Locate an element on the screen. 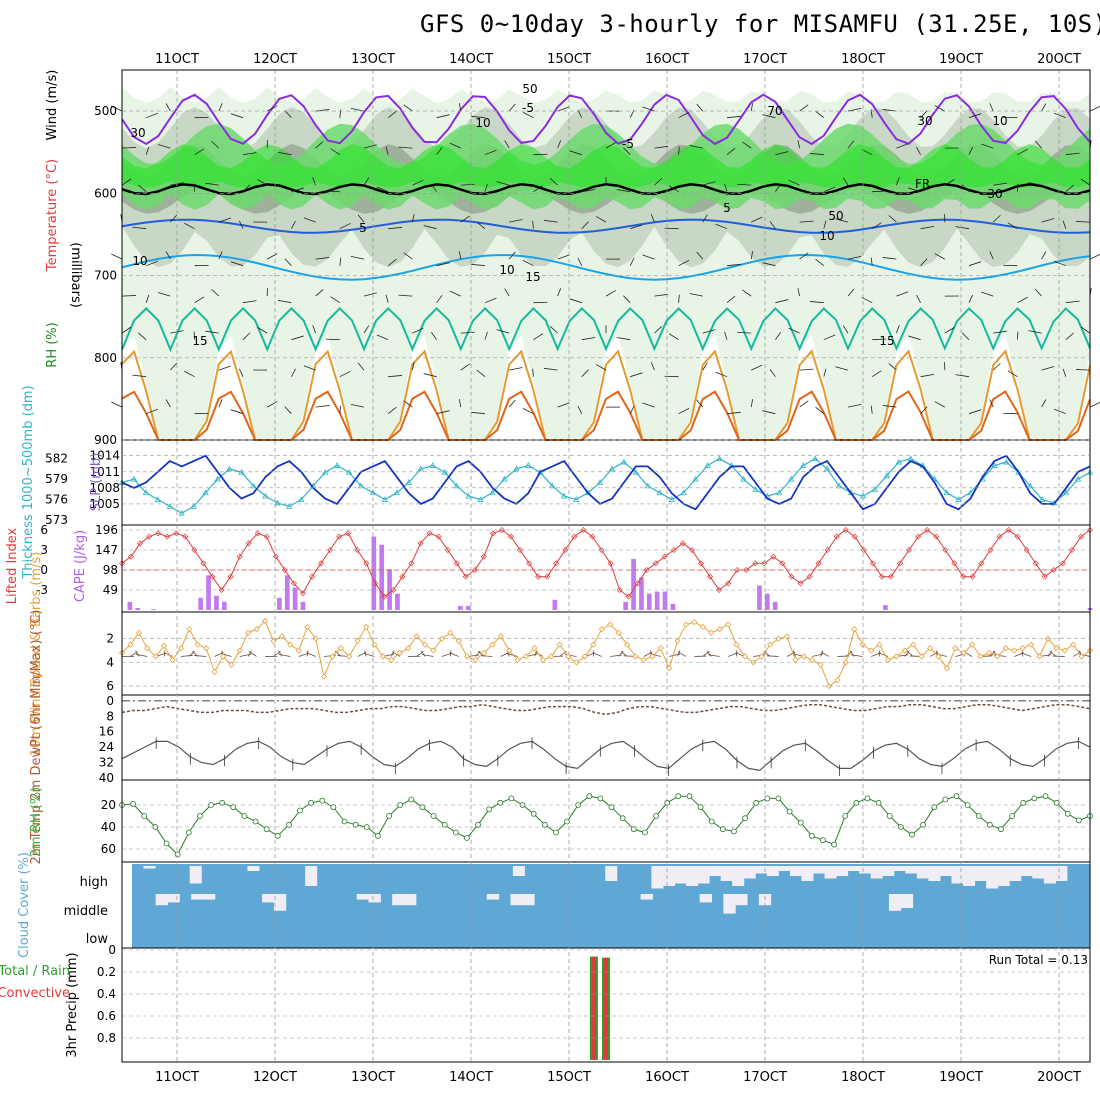 The height and width of the screenshot is (1100, 1100). temp-tick: 24 is located at coordinates (106, 747).